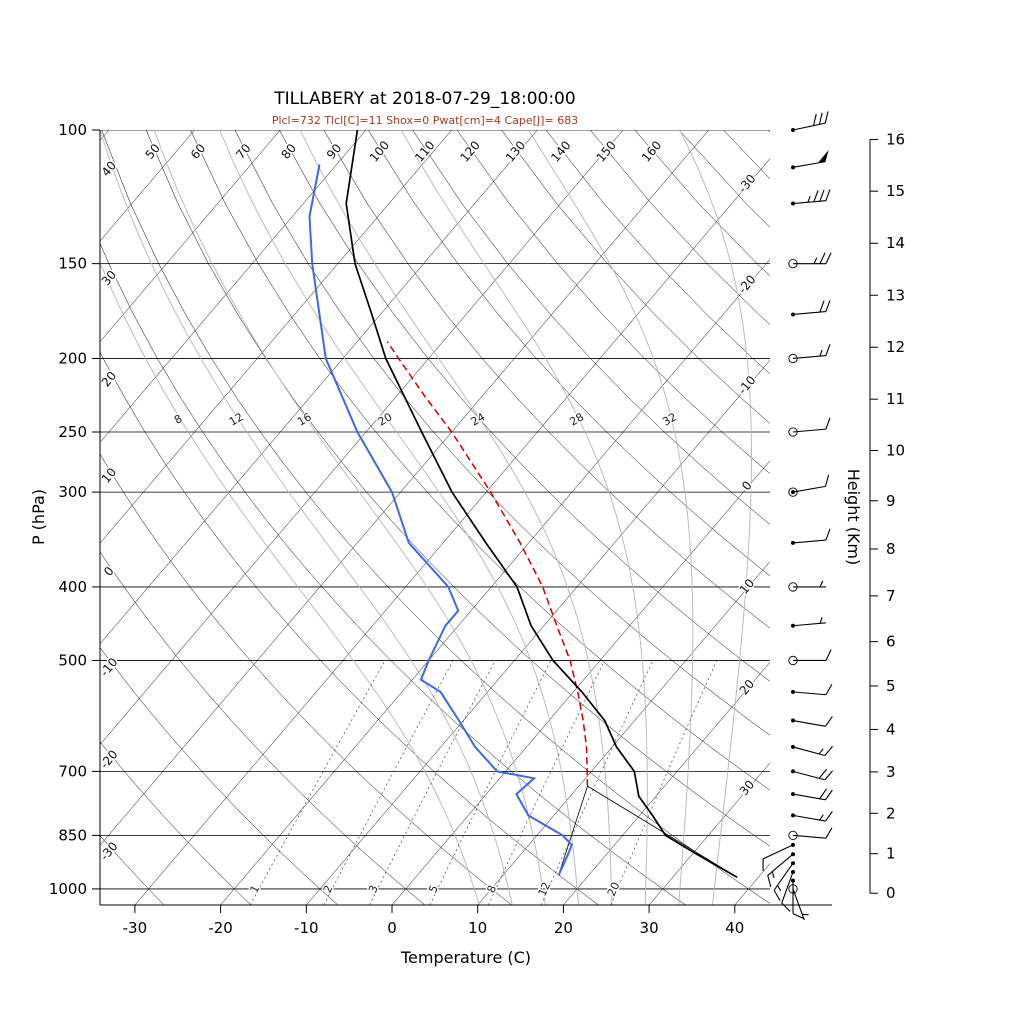 This screenshot has height=1024, width=1024. I want to click on height-tick: 13, so click(895, 295).